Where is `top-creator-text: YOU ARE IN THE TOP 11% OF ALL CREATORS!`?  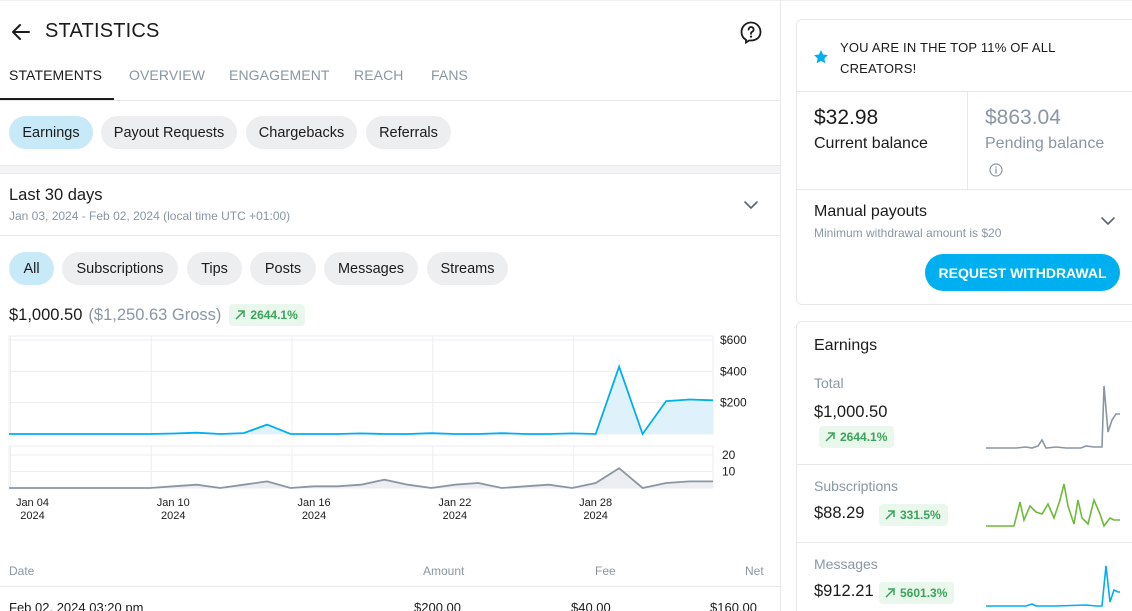
top-creator-text: YOU ARE IN THE TOP 11% OF ALL CREATORS! is located at coordinates (948, 58).